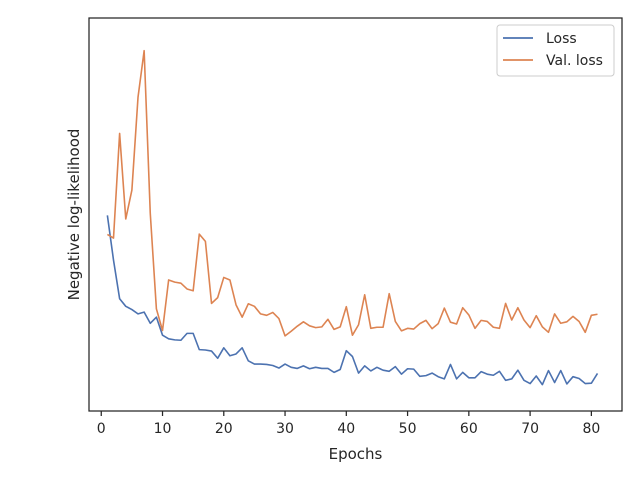 This screenshot has height=480, width=640. Describe the element at coordinates (285, 429) in the screenshot. I see `x-tick-label: 30` at that location.